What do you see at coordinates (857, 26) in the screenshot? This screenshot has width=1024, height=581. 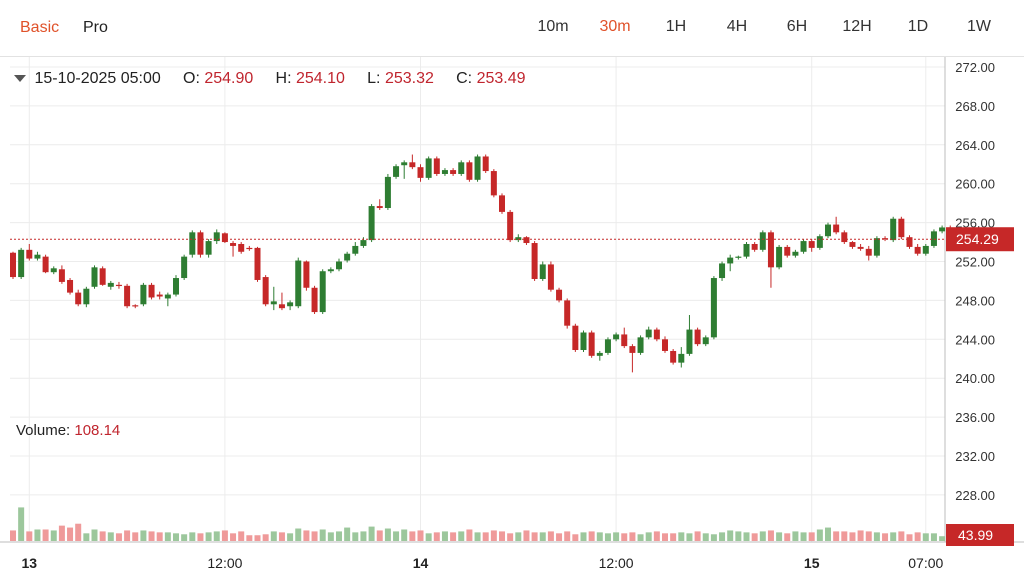 I see `timeframe-12h: 12H` at bounding box center [857, 26].